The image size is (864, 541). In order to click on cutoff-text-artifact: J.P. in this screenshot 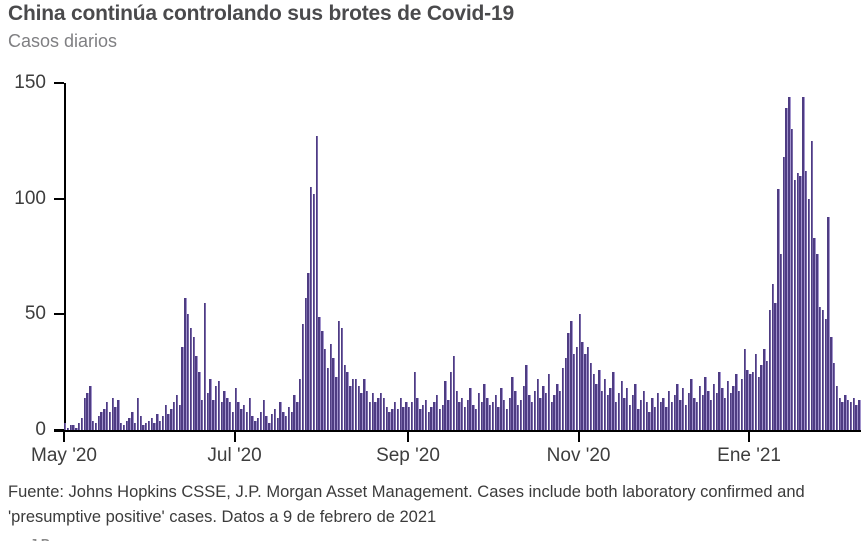, I will do `click(47, 538)`.